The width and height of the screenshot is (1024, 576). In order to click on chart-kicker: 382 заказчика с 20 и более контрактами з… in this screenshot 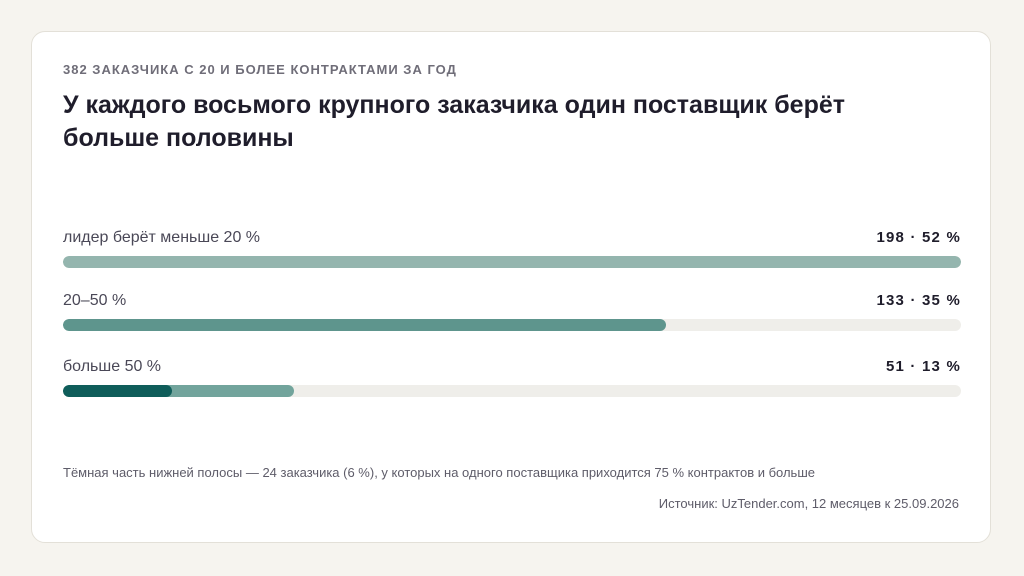, I will do `click(260, 69)`.